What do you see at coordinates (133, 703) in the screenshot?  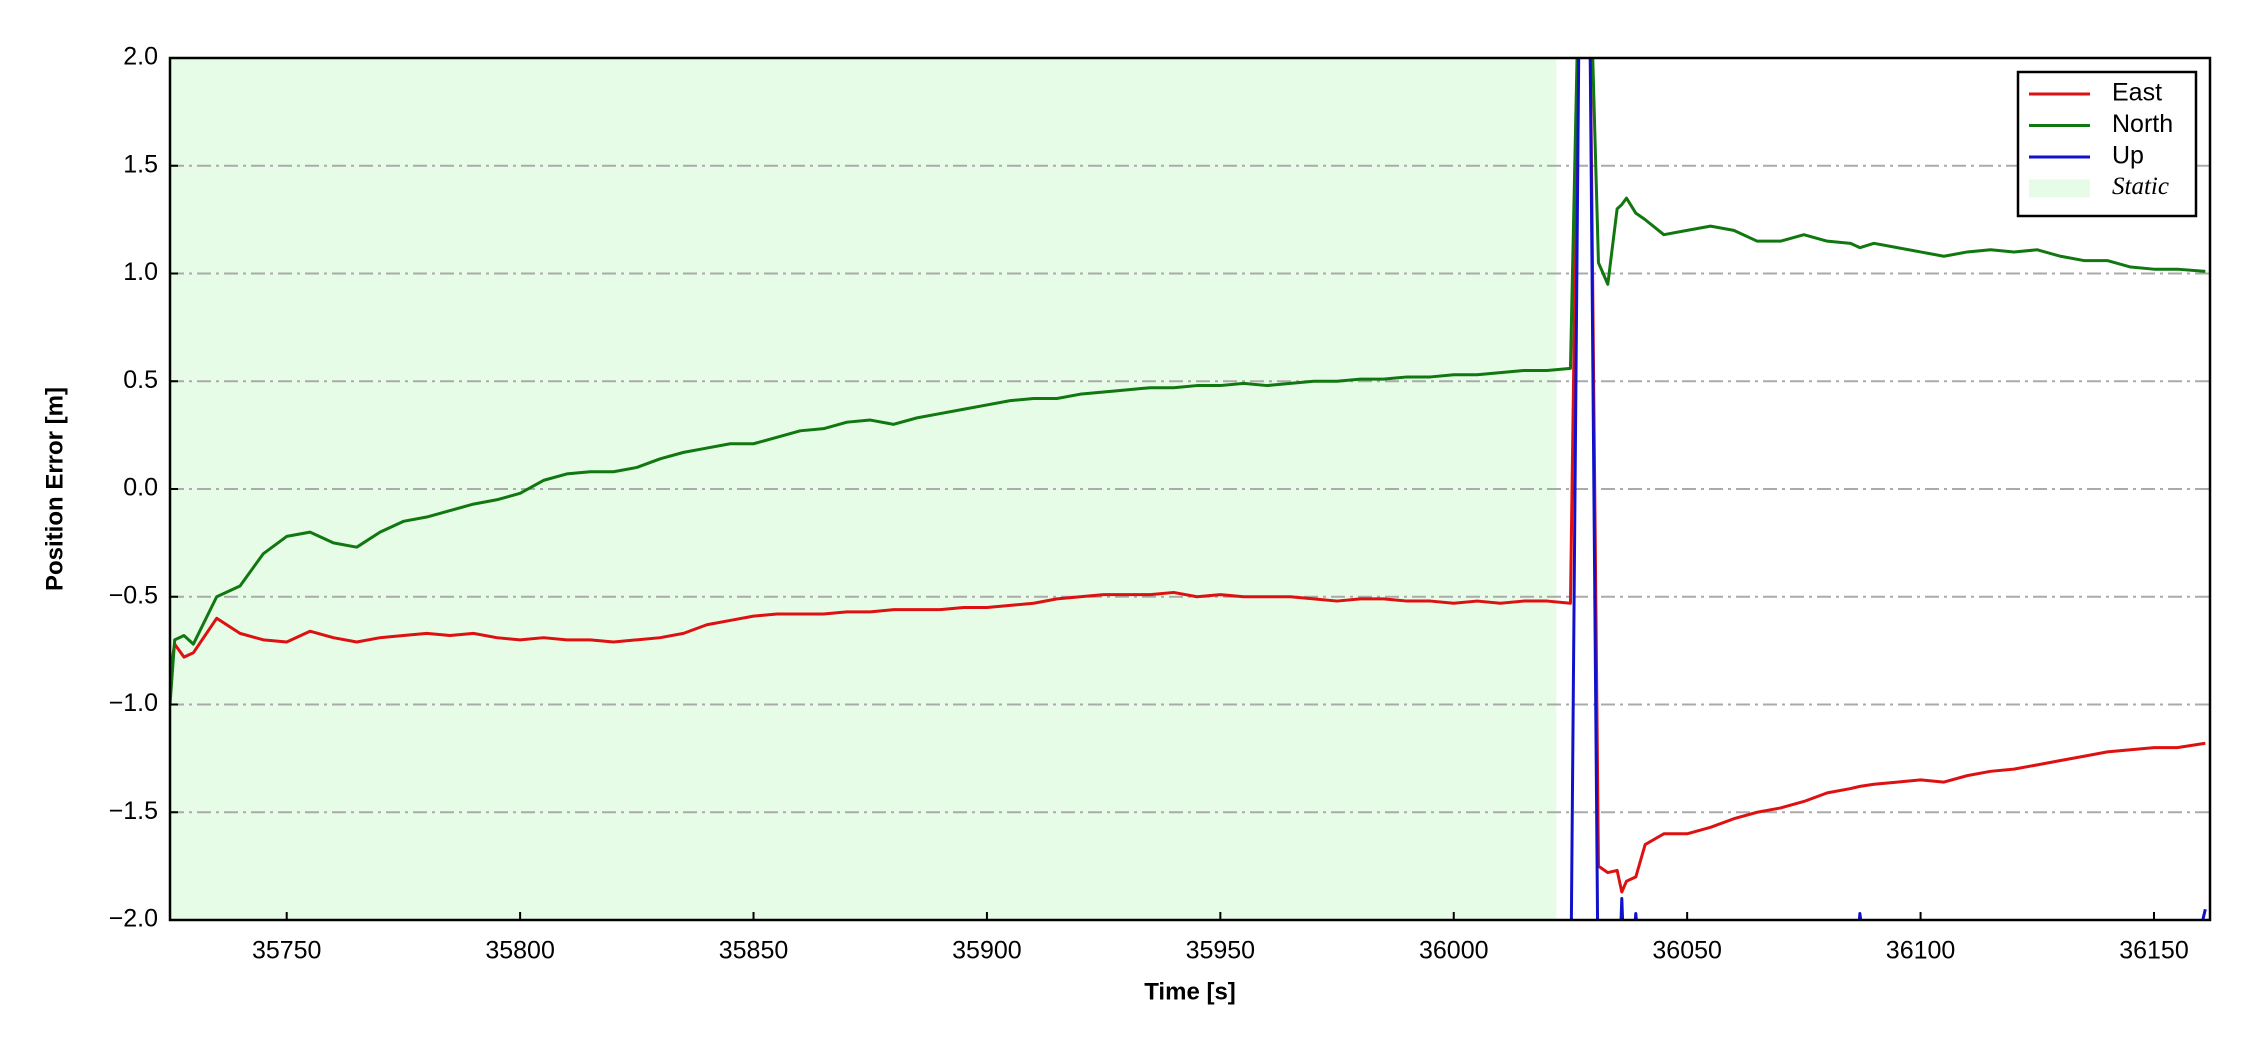 I see `y-tick-label: −1.0` at bounding box center [133, 703].